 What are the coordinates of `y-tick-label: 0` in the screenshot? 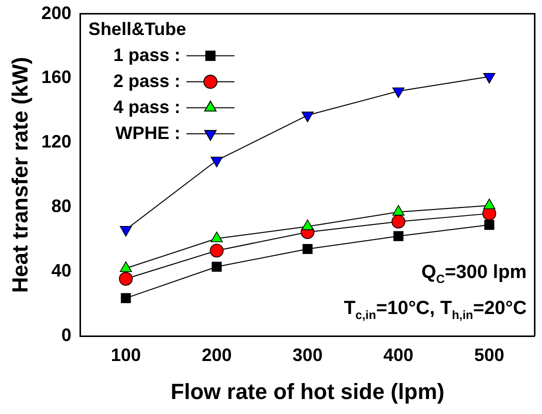 It's located at (66, 334).